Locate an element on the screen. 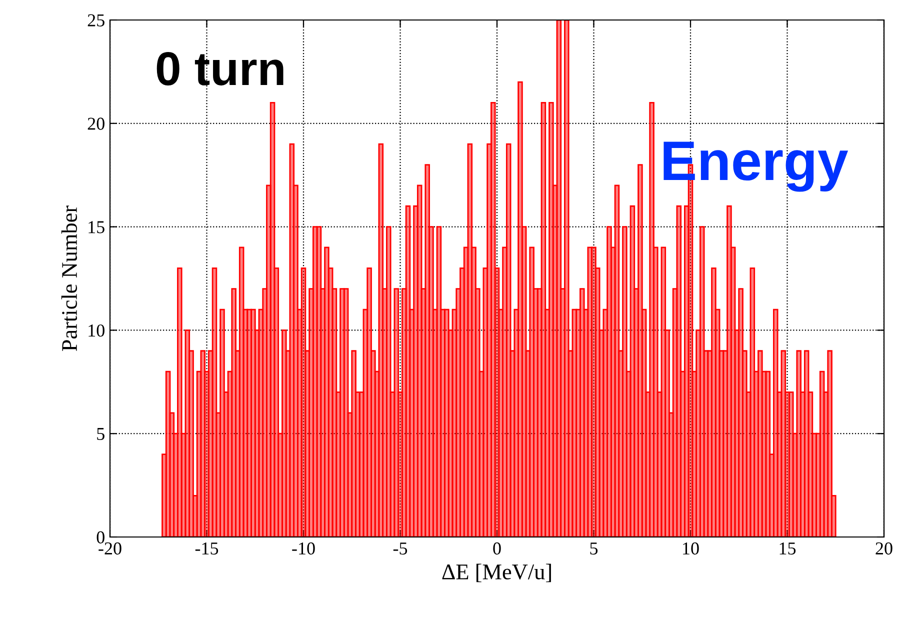  y-tick-label: 20 is located at coordinates (96, 124).